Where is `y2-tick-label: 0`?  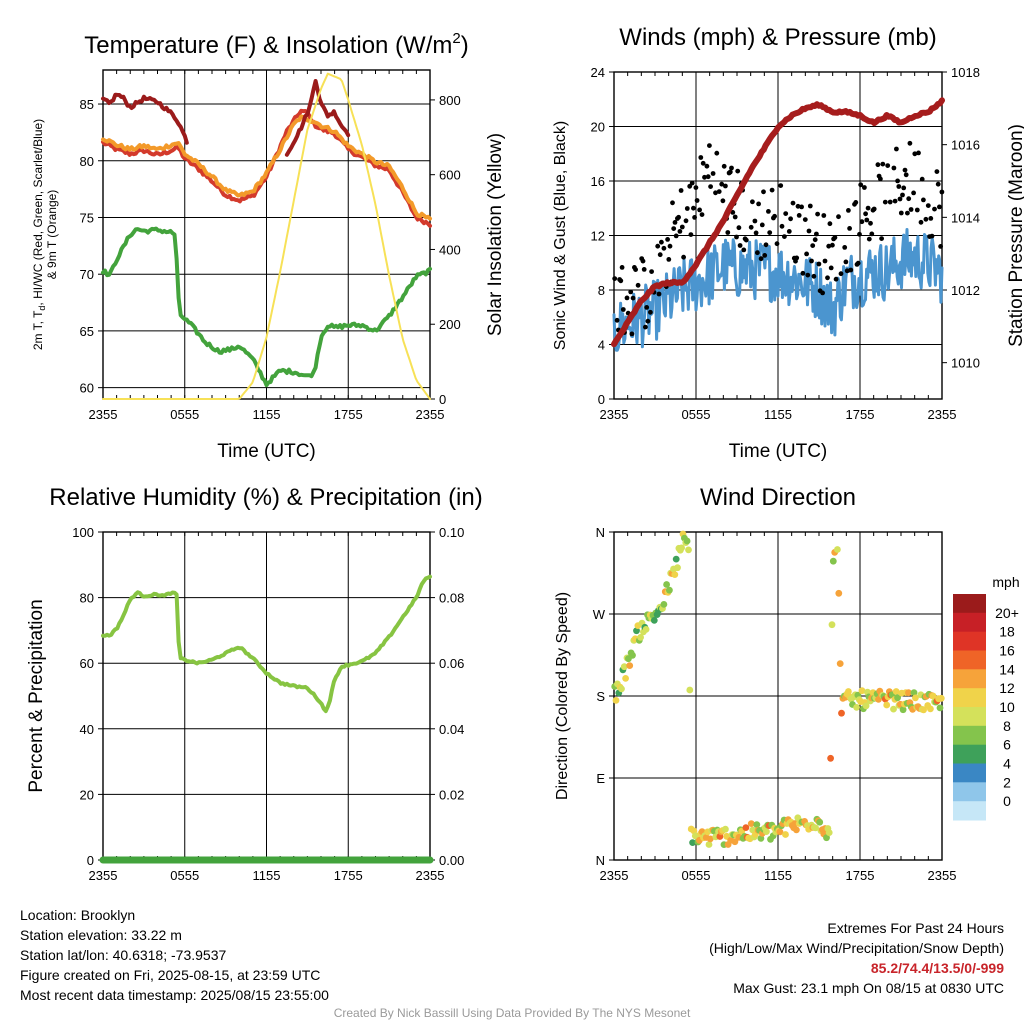 y2-tick-label: 0 is located at coordinates (442, 399).